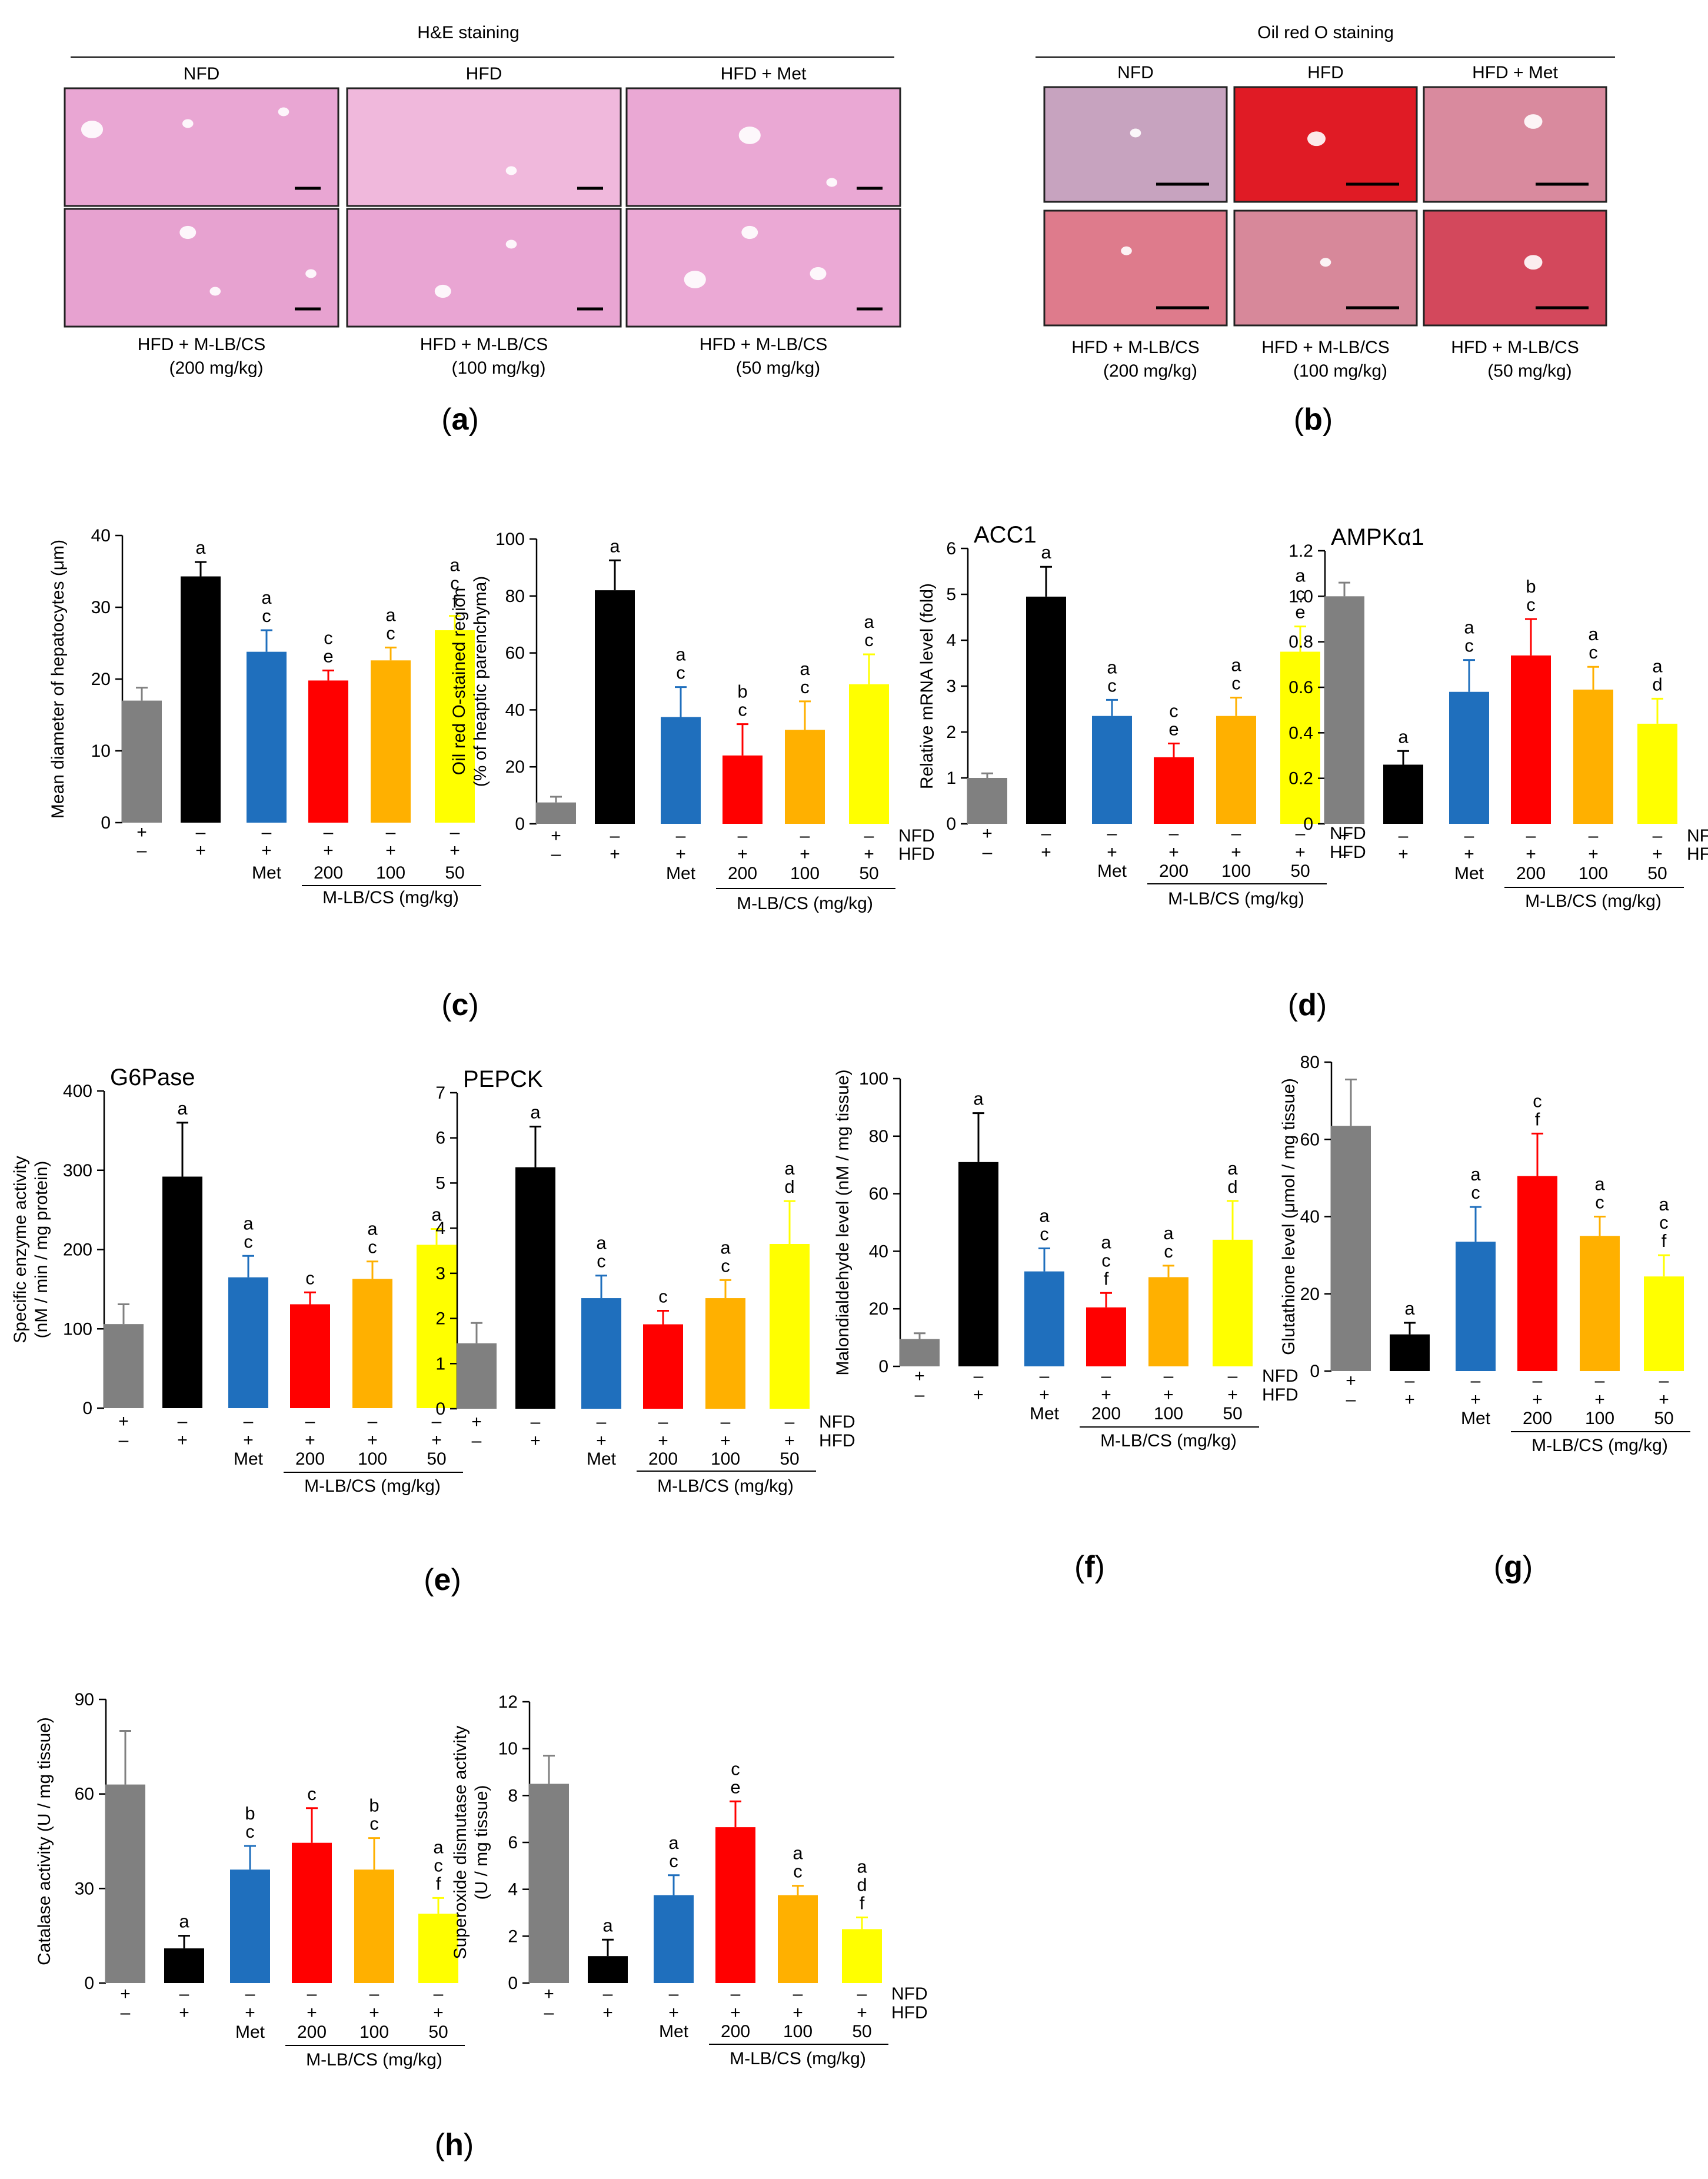 The width and height of the screenshot is (1708, 2179). Describe the element at coordinates (1289, 1216) in the screenshot. I see `y-axis-label: Glutathione level (μmol / mg tissue)` at that location.